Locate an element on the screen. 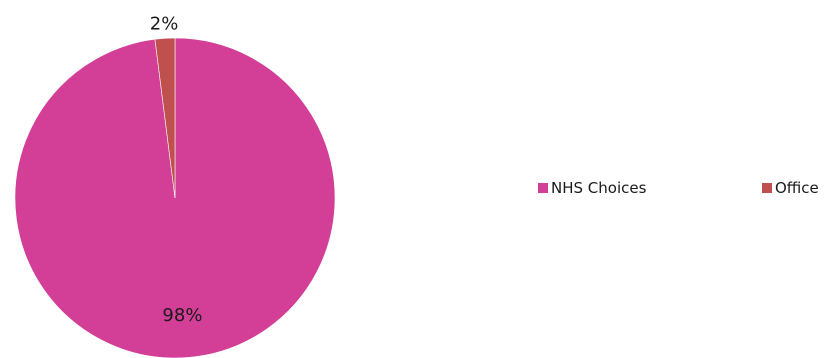 The width and height of the screenshot is (834, 358). legend-swatch-office is located at coordinates (767, 188).